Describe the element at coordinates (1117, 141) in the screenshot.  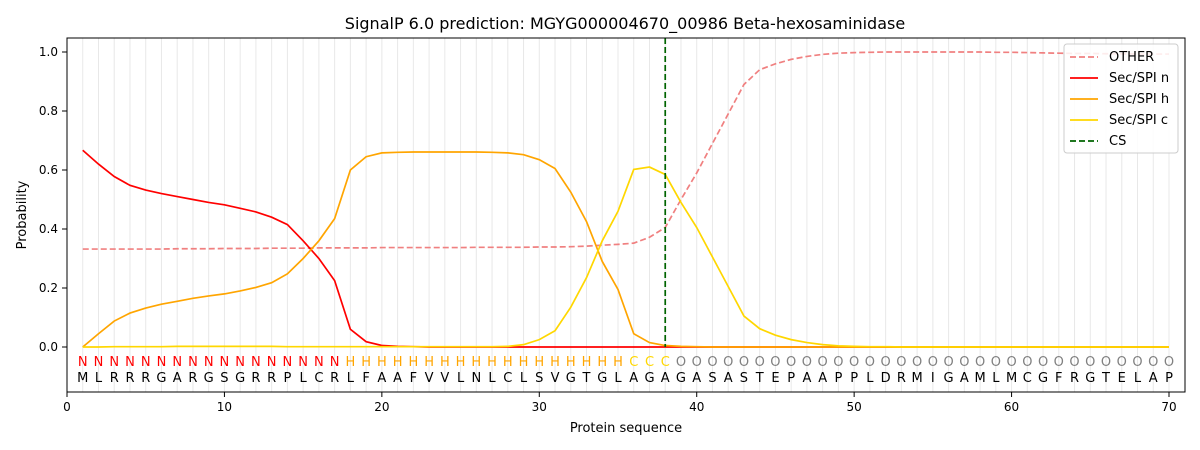
I see `legend-label: CS` at that location.